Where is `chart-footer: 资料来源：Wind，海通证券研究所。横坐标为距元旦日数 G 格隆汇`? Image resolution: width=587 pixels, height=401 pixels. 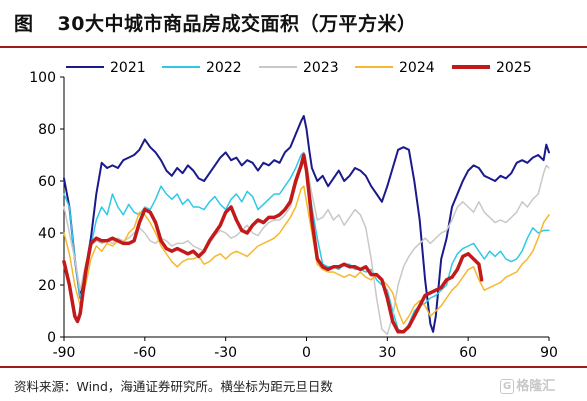
chart-footer: 资料来源：Wind，海通证券研究所。横坐标为距元旦日数 G 格隆汇 is located at coordinates (293, 383).